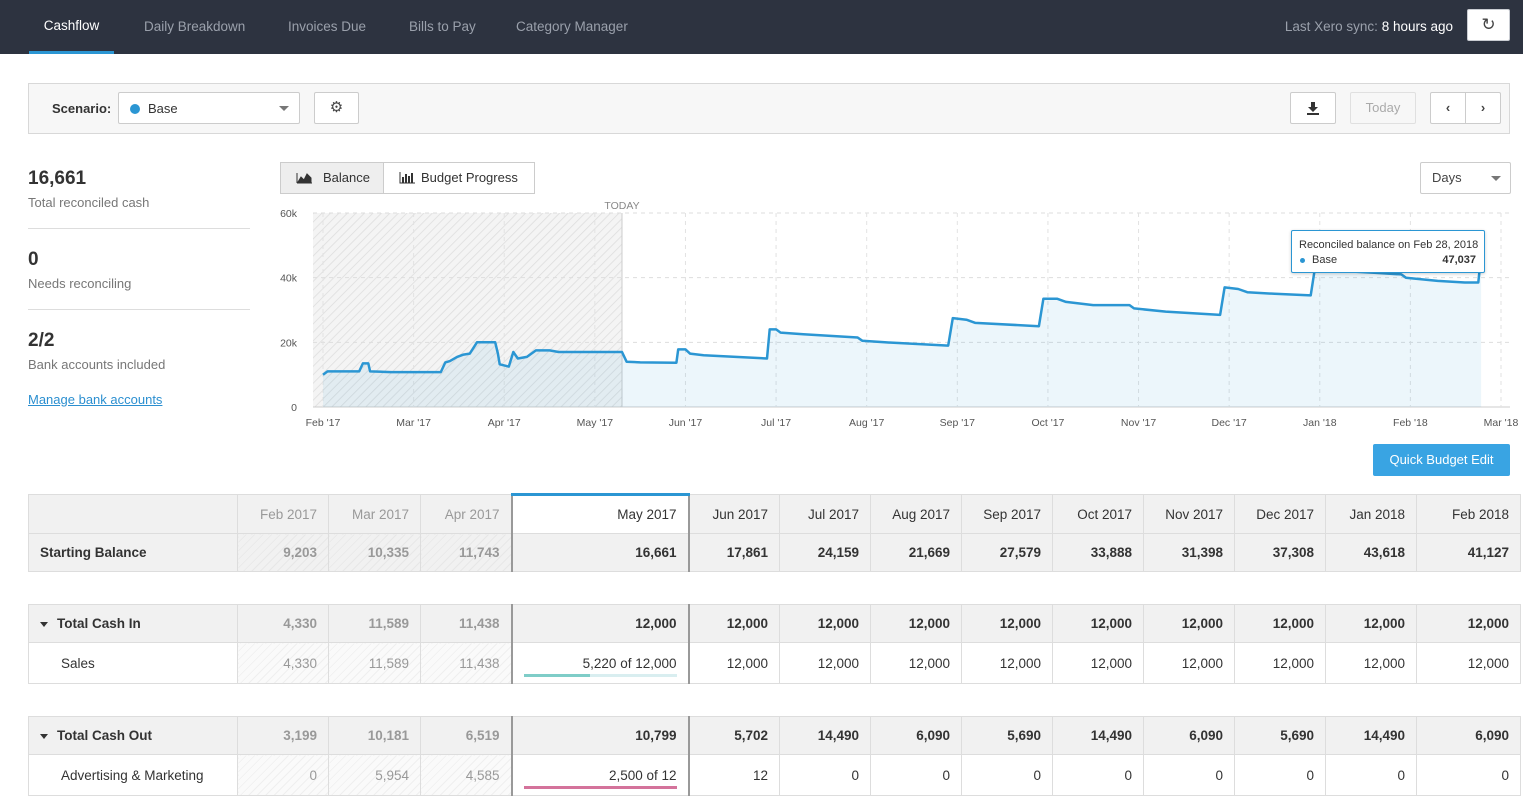  Describe the element at coordinates (133, 735) in the screenshot. I see `total-cash-out-label: Total Cash Out` at that location.